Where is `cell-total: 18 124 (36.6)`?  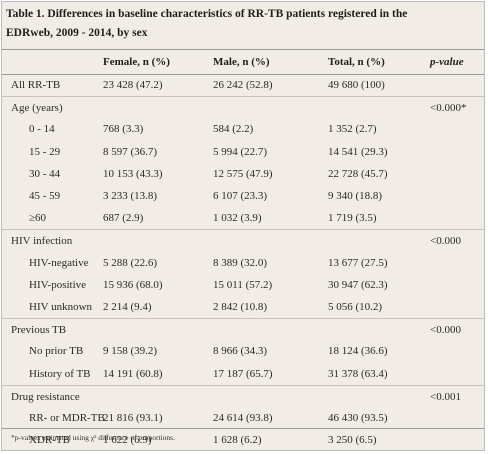 cell-total: 18 124 (36.6) is located at coordinates (358, 351).